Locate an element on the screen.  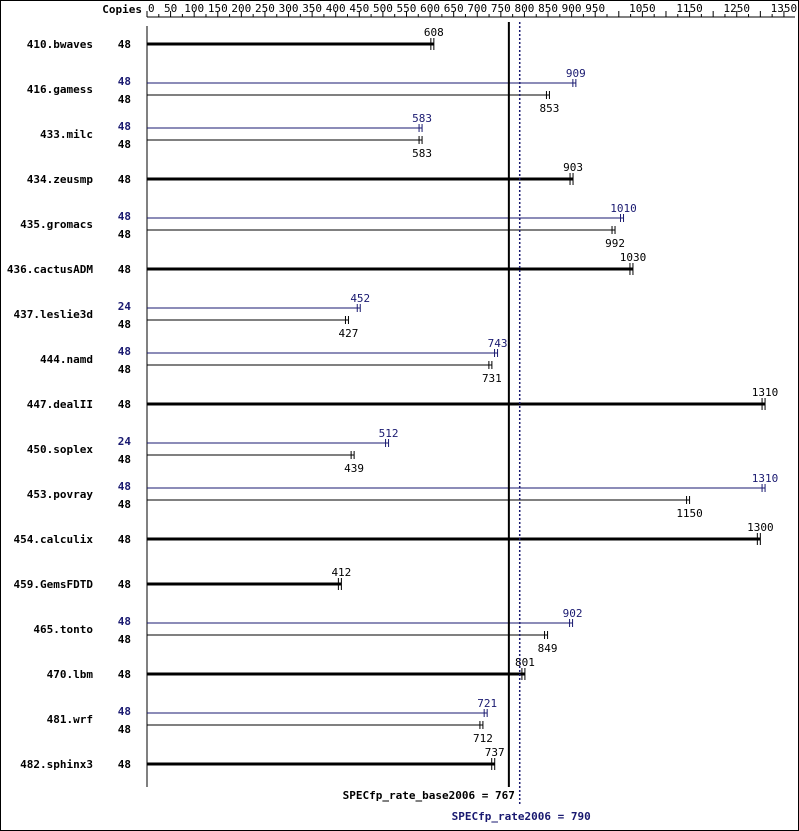
bar-value-label-peak: 452 is located at coordinates (360, 298).